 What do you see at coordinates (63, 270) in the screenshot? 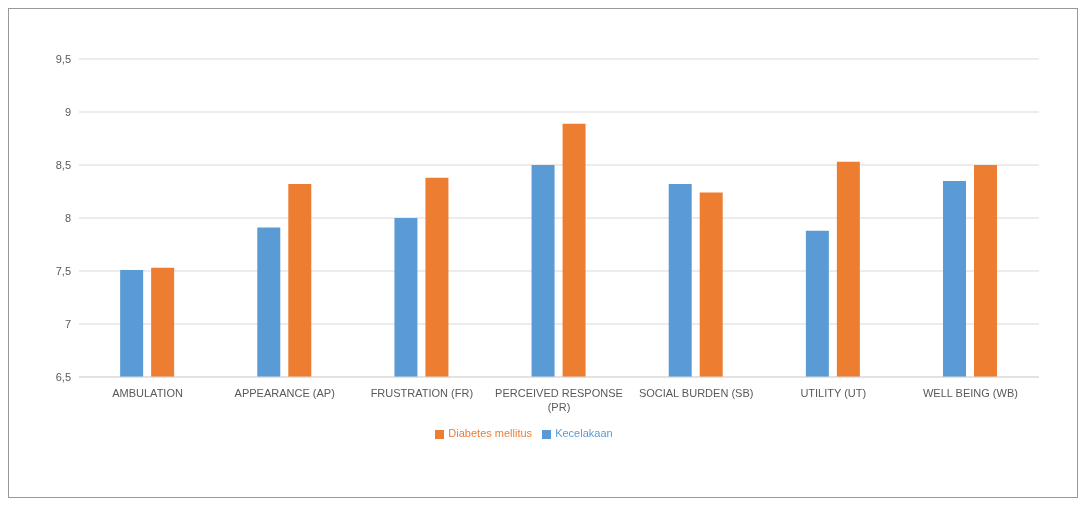
I see `y-tick-label: 7,5` at bounding box center [63, 270].